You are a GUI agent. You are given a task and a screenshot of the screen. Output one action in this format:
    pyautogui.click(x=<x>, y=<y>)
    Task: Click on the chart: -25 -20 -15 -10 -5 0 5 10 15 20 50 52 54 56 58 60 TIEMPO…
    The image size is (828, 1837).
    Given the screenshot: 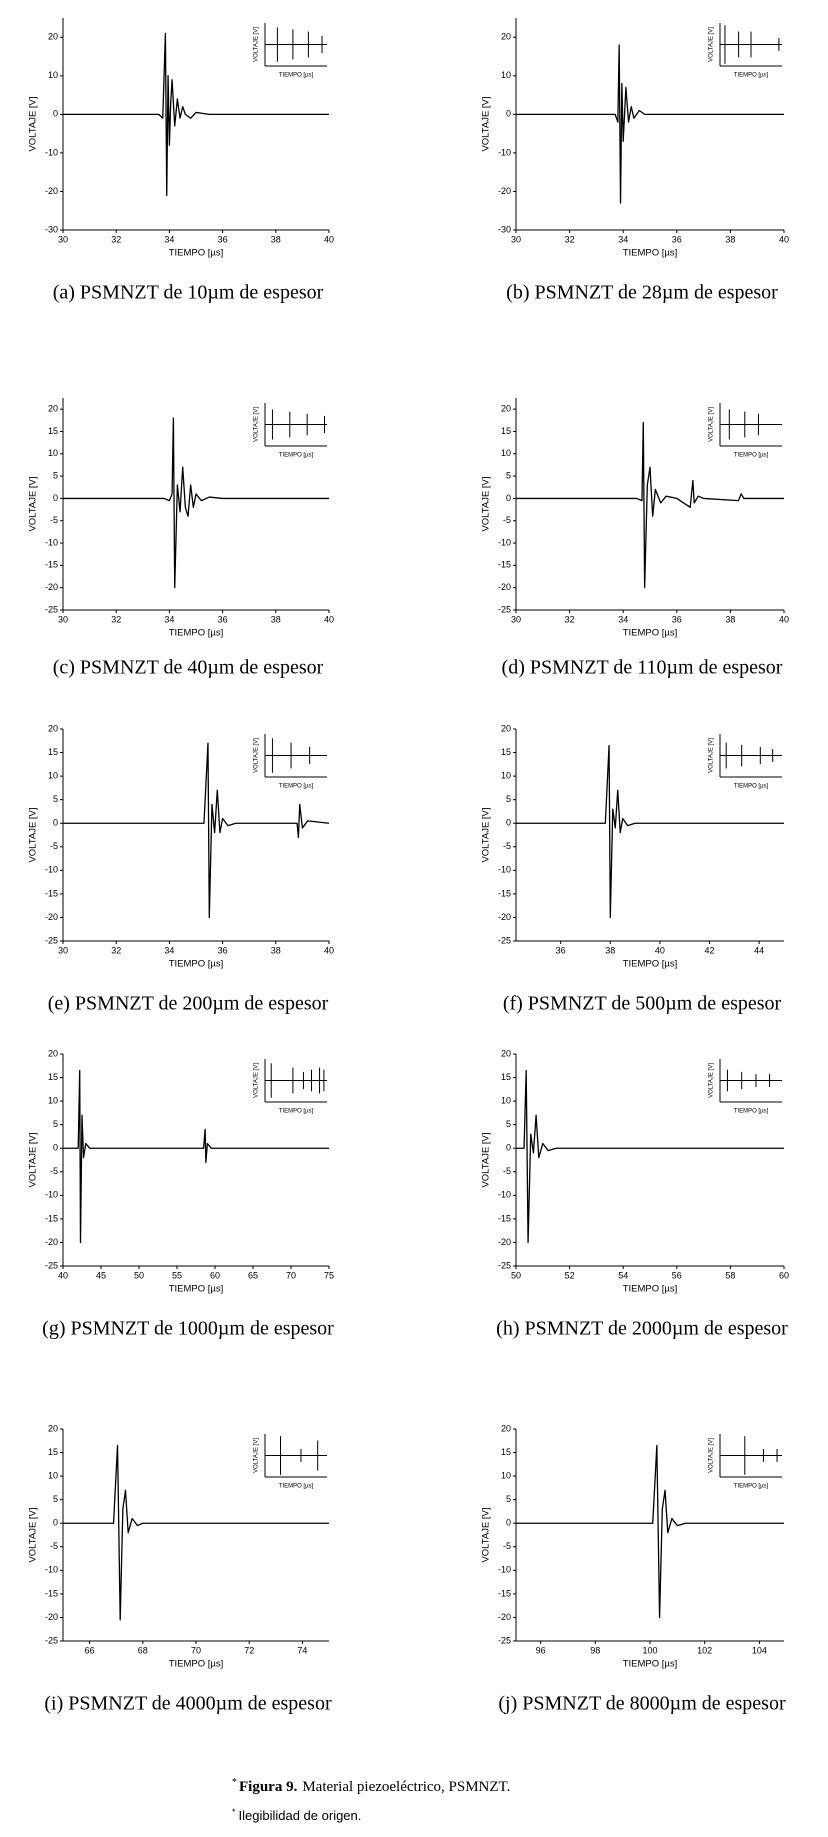 What is the action you would take?
    pyautogui.click(x=635, y=1193)
    